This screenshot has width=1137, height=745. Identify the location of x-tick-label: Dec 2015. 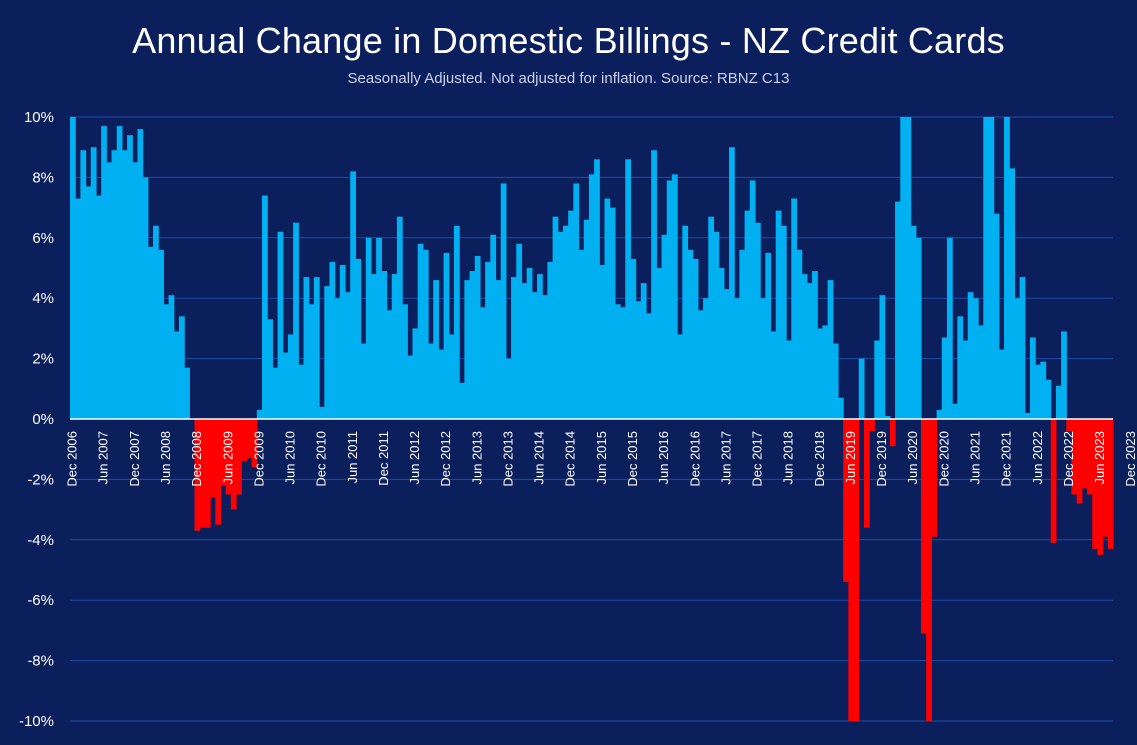
(632, 459).